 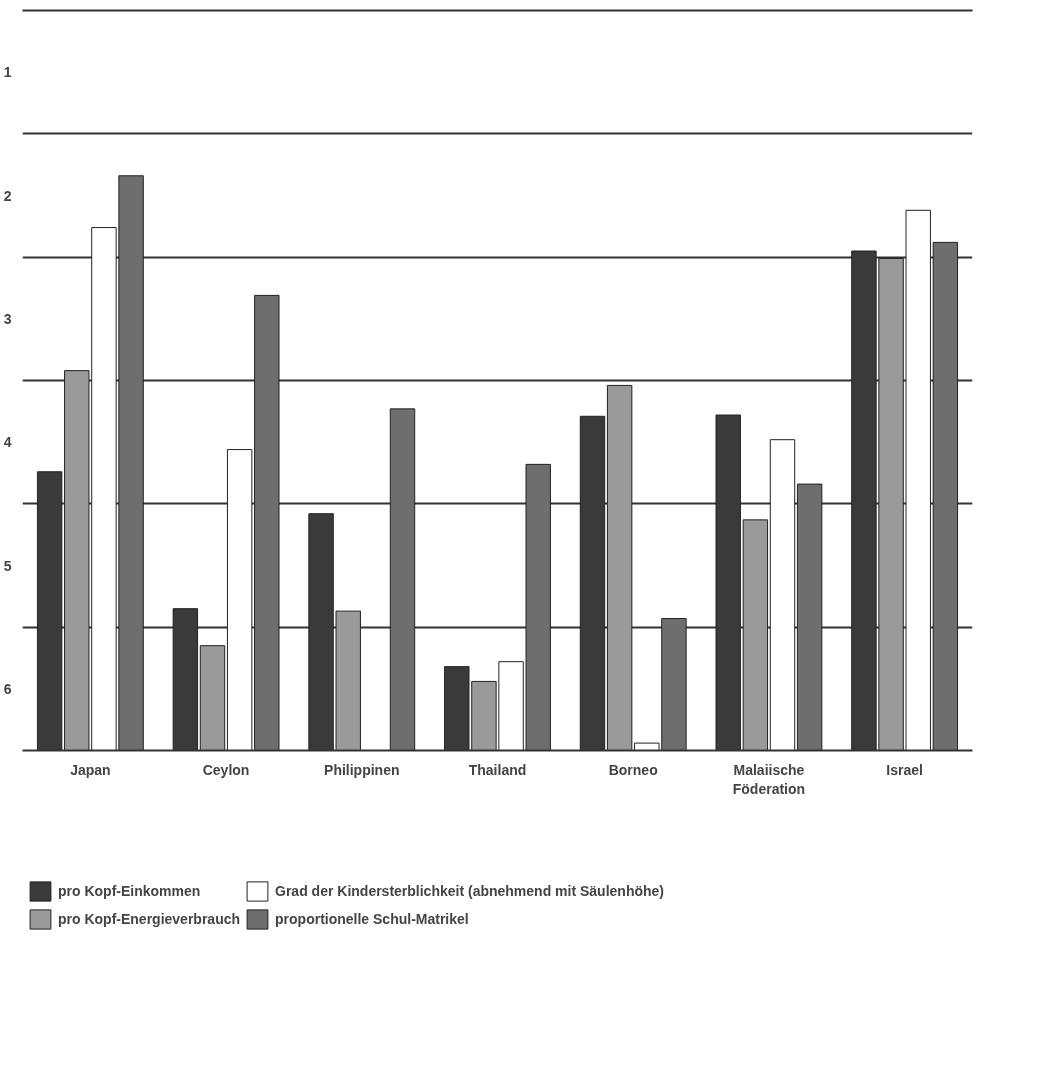 What do you see at coordinates (7, 442) in the screenshot?
I see `y-tick-label: 4` at bounding box center [7, 442].